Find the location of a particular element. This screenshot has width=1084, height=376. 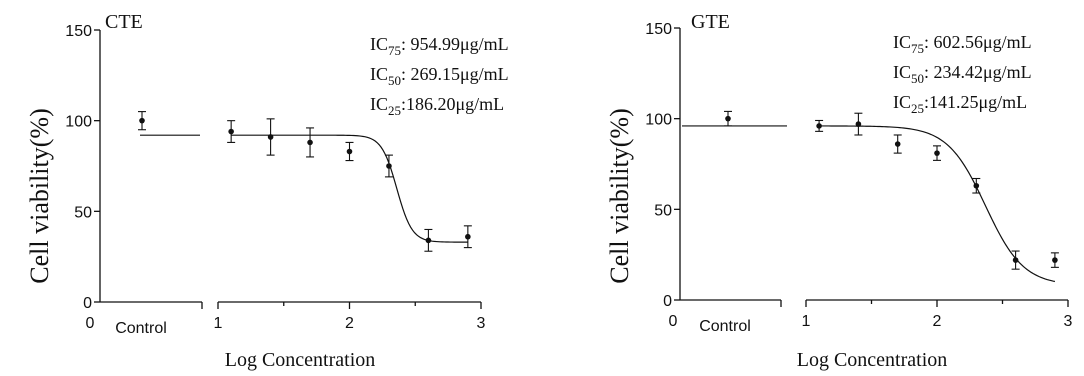

ic25-annotation: IC25:141.25μg/mL is located at coordinates (960, 104).